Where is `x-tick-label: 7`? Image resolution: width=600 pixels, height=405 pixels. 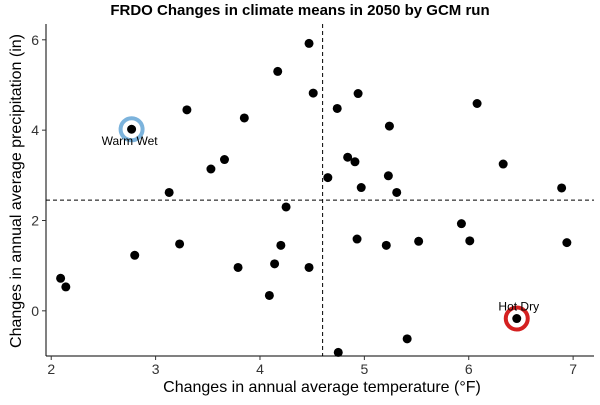
x-tick-label: 7 is located at coordinates (573, 369).